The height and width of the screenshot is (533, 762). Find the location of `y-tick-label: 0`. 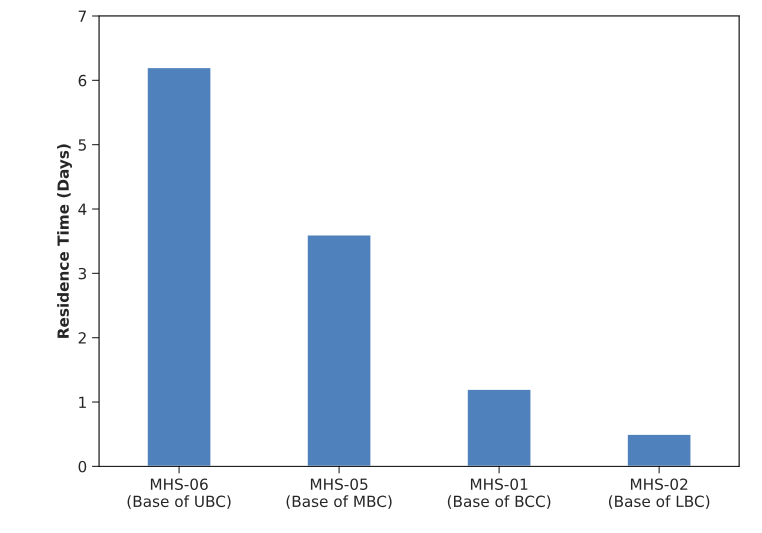

y-tick-label: 0 is located at coordinates (82, 466).